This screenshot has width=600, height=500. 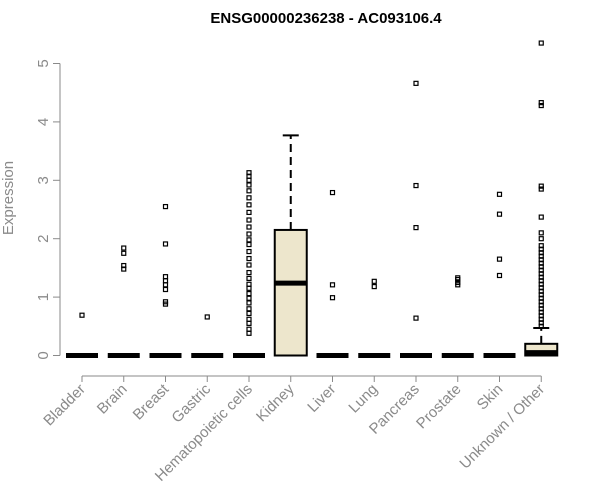 I want to click on x-tick-label: Prostate, so click(x=439, y=407).